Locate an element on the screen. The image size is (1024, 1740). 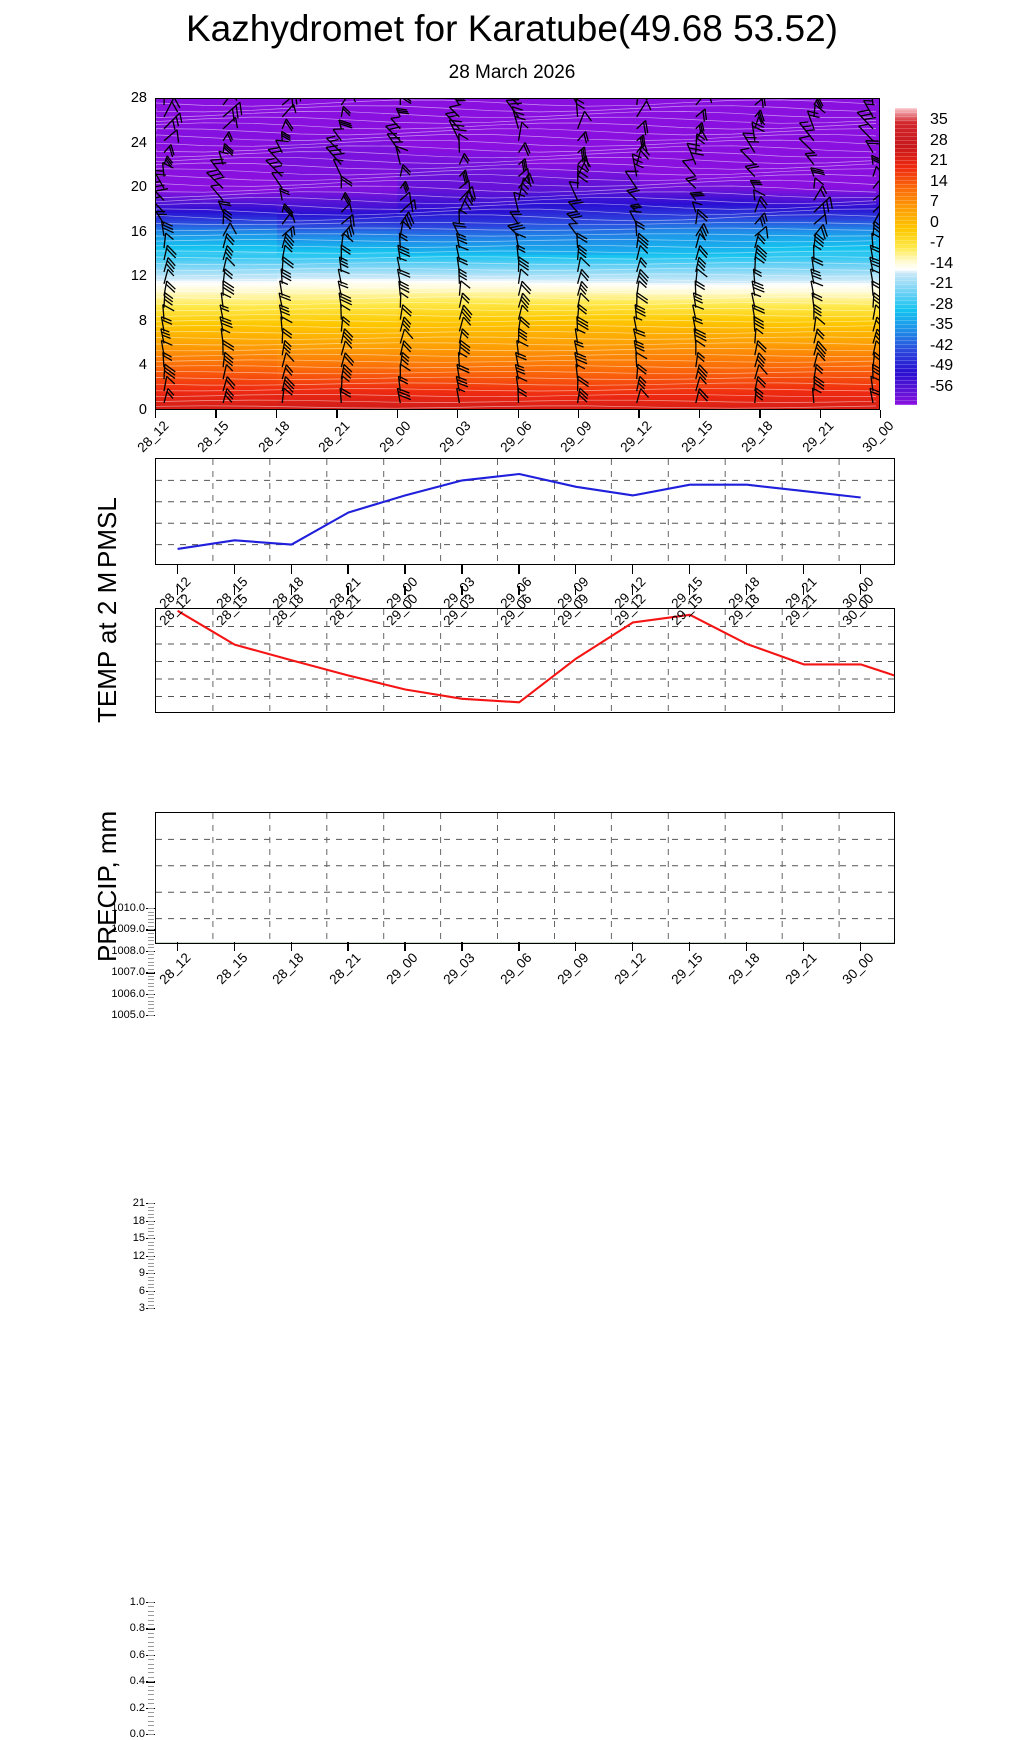
cross-section-ytick-5: 20 is located at coordinates (139, 187).